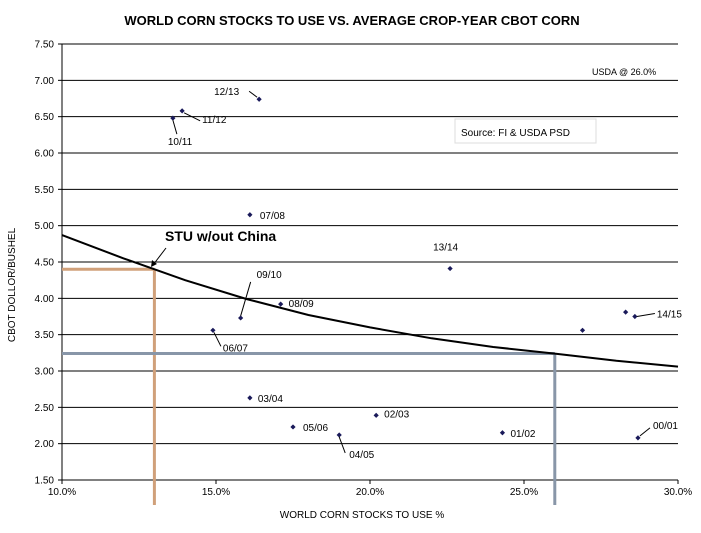  I want to click on y-axis-label: CBOT DOLLOR/BUSHEL, so click(12, 284).